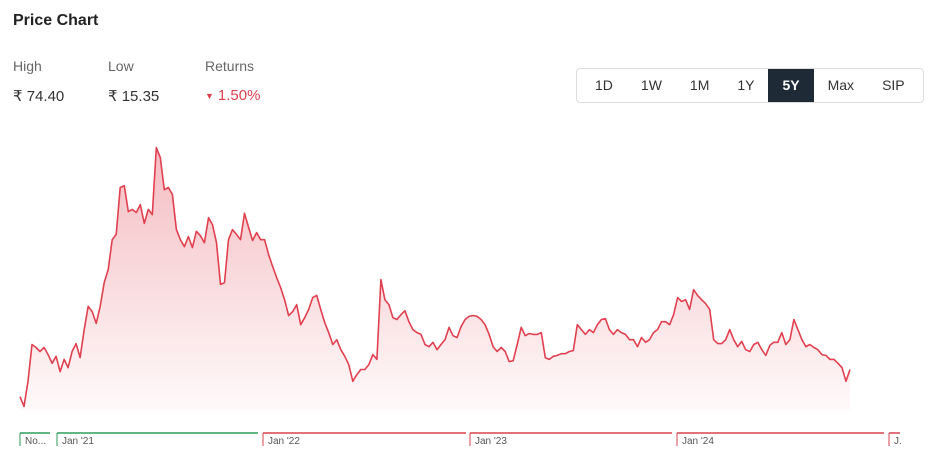 The height and width of the screenshot is (458, 929). Describe the element at coordinates (604, 85) in the screenshot. I see `range-button: 1D` at that location.